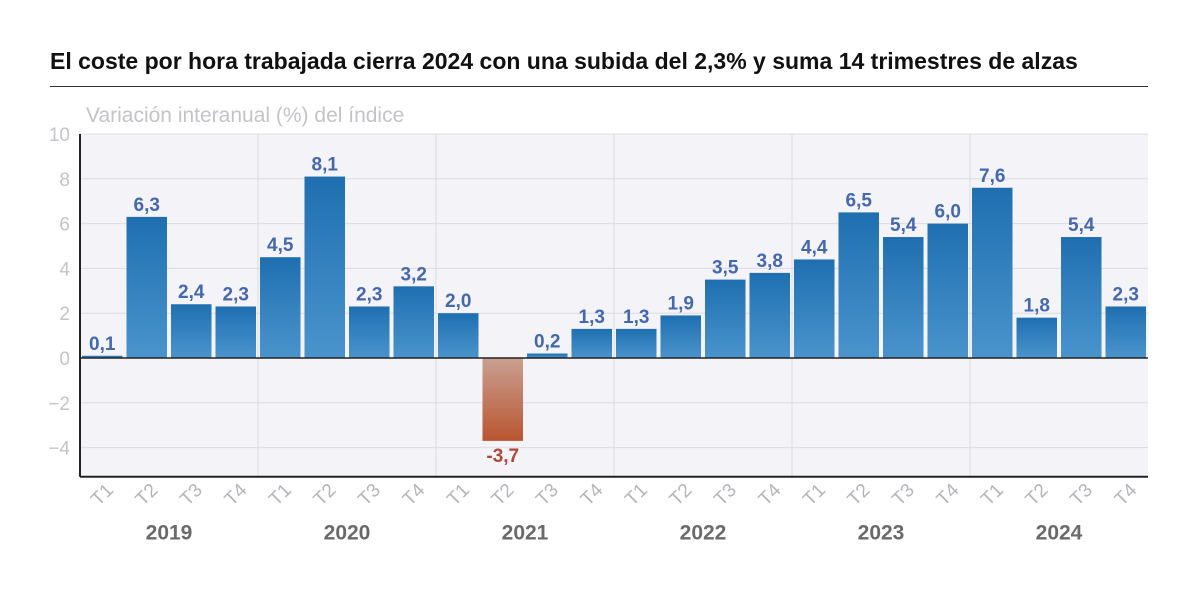 This screenshot has width=1200, height=608. Describe the element at coordinates (881, 533) in the screenshot. I see `year-label: 2023` at that location.